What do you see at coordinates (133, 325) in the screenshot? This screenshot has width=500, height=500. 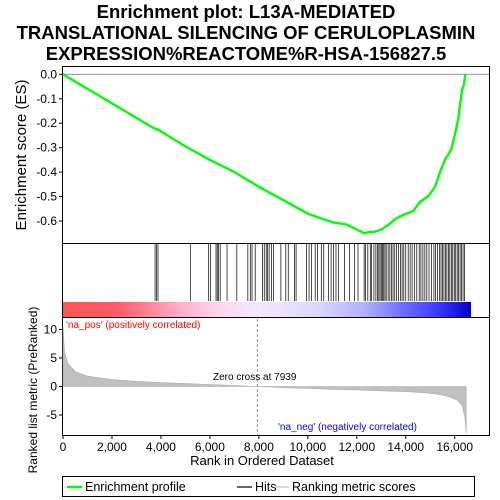 I see `positive-correlation-label: 'na_pos' (positively correlated)` at bounding box center [133, 325].